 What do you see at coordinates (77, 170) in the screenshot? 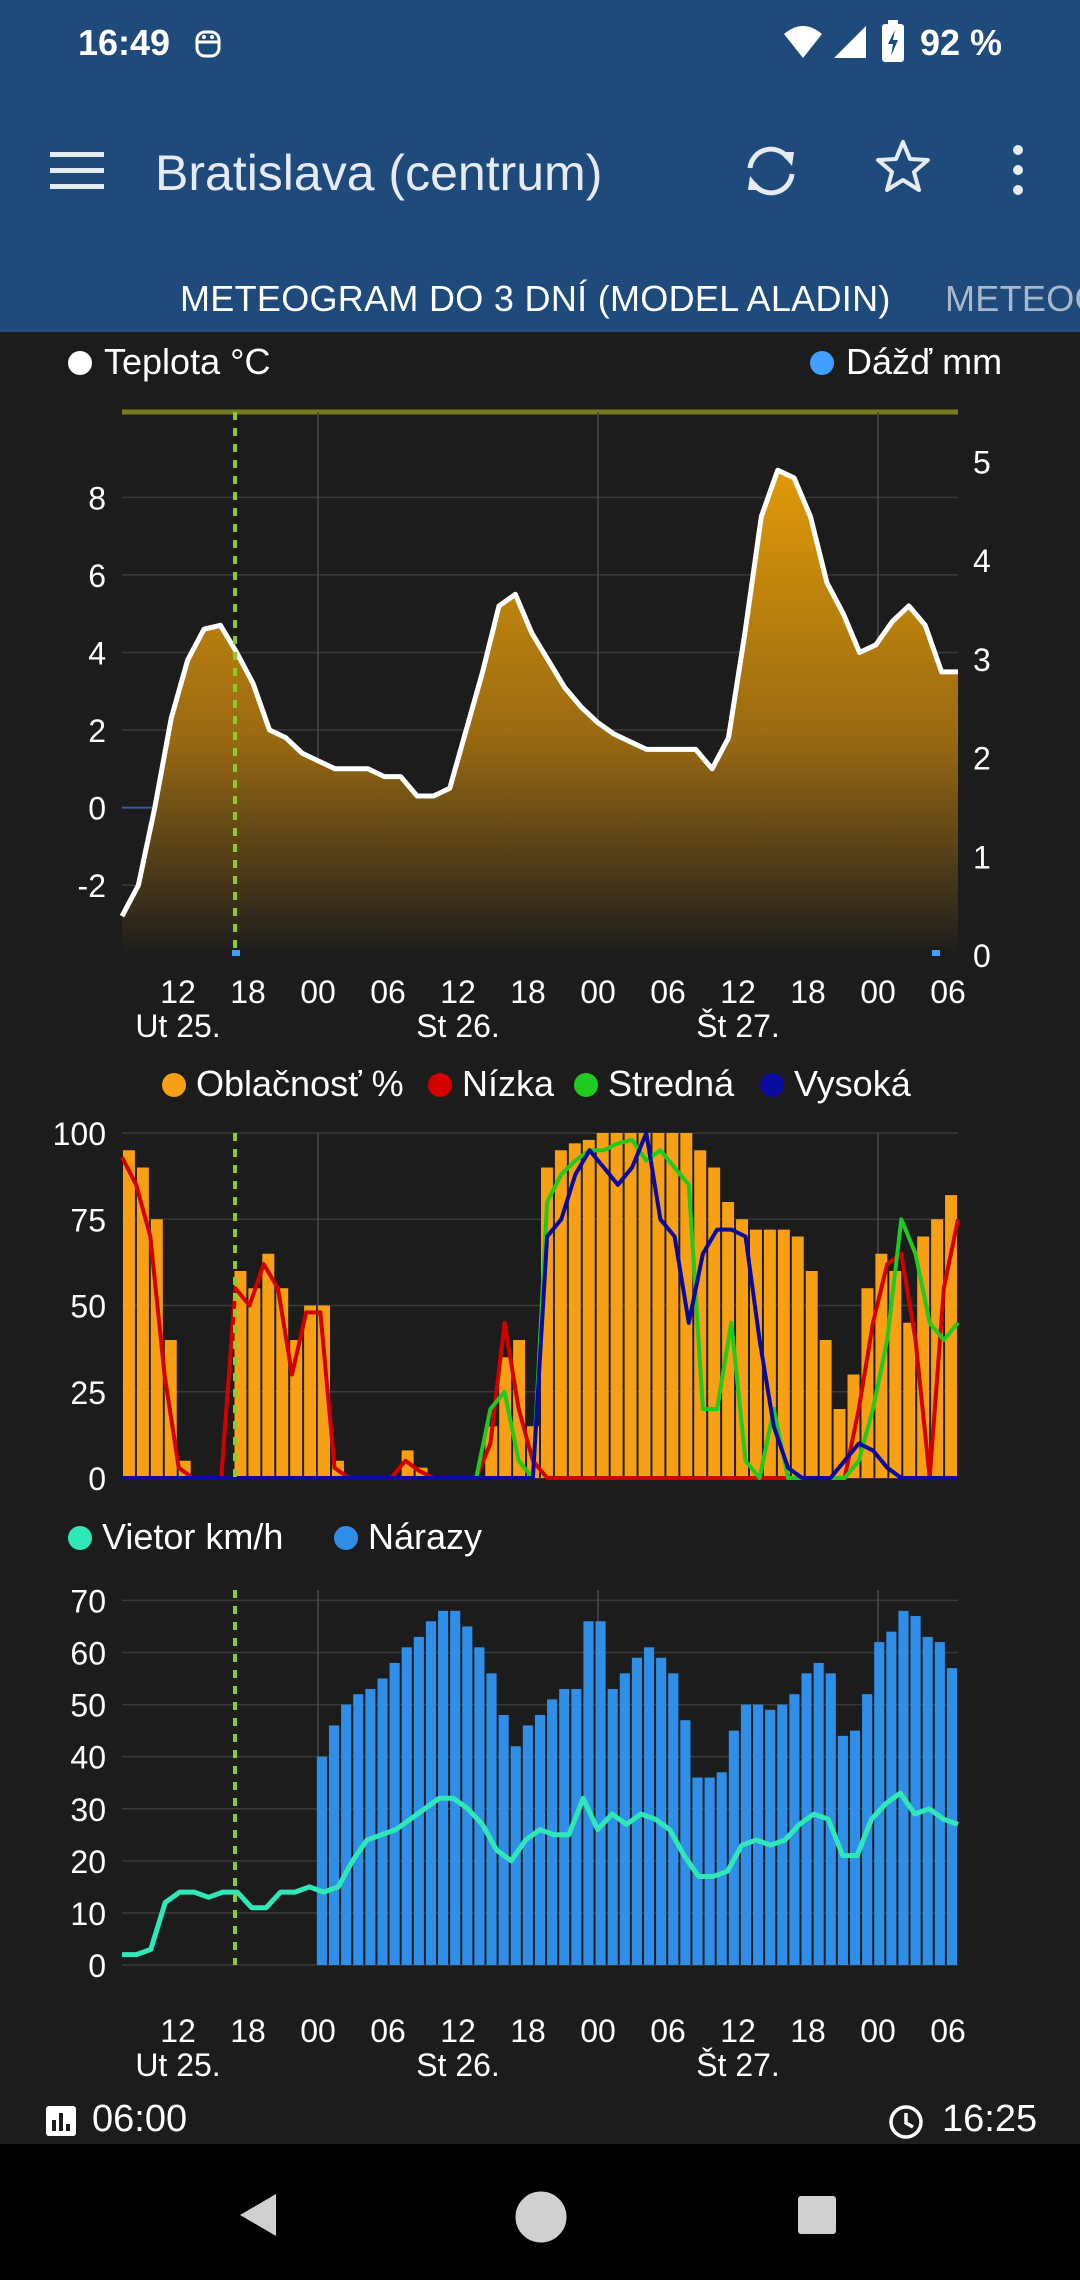
I see `menu-icon` at bounding box center [77, 170].